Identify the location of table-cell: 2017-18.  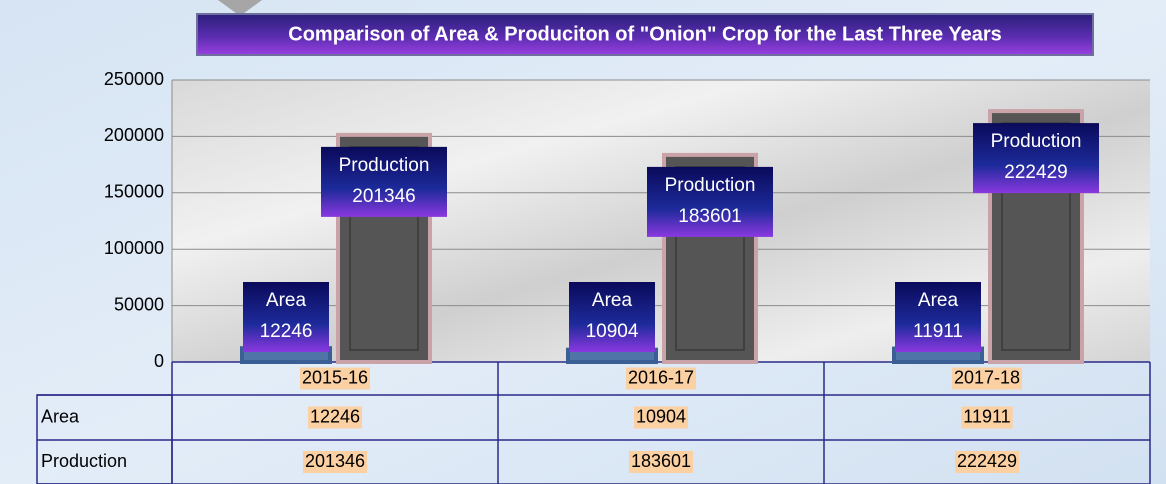
(987, 377).